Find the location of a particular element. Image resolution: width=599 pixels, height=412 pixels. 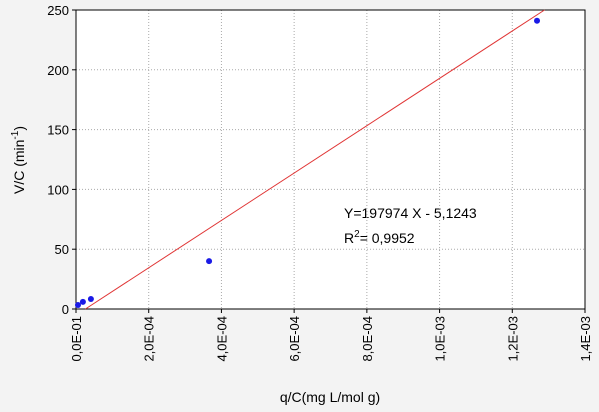

x-tick-label: 2,0E-04 is located at coordinates (149, 339).